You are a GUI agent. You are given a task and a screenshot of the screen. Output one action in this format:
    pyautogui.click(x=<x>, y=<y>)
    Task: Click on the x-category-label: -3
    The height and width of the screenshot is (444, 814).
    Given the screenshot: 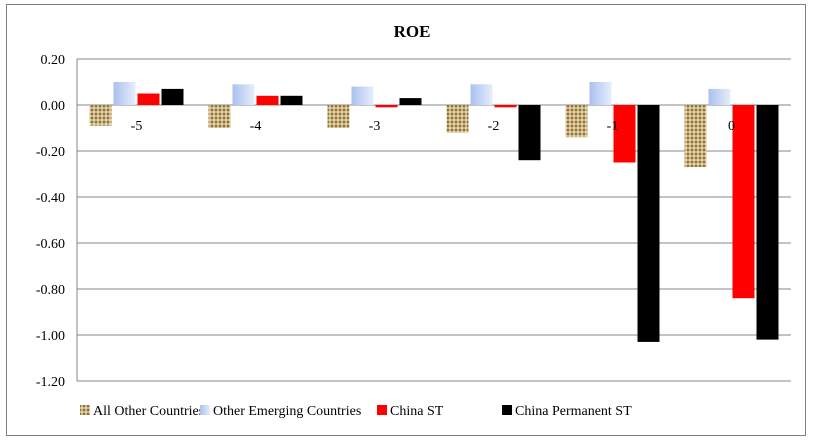 What is the action you would take?
    pyautogui.click(x=375, y=126)
    